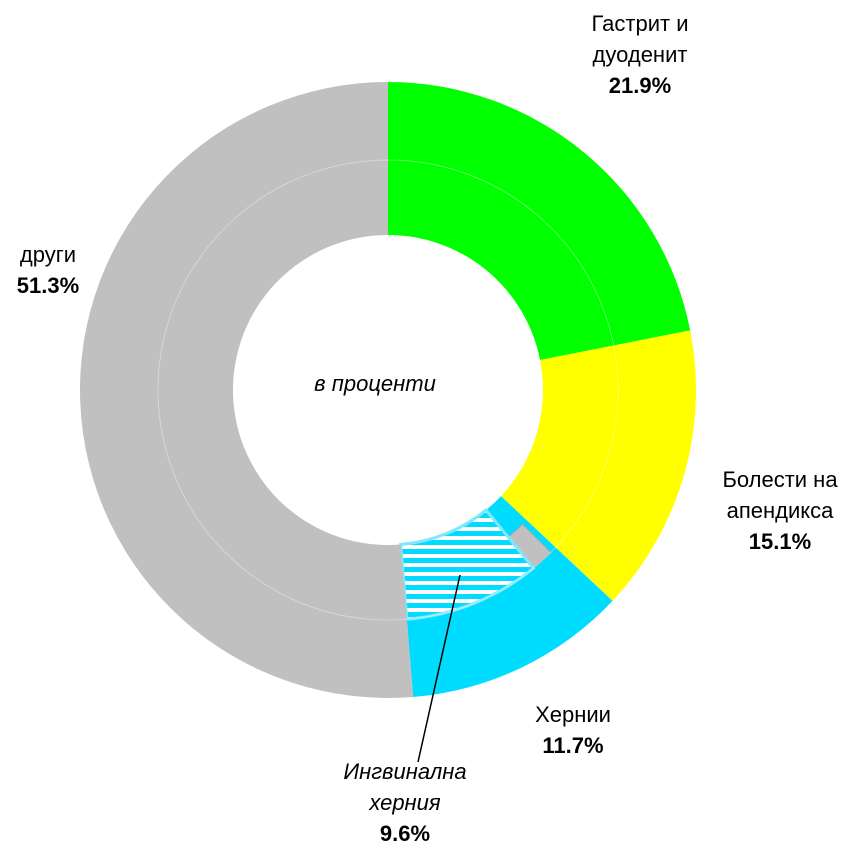 The height and width of the screenshot is (843, 857). What do you see at coordinates (439, 668) in the screenshot?
I see `leader-line` at bounding box center [439, 668].